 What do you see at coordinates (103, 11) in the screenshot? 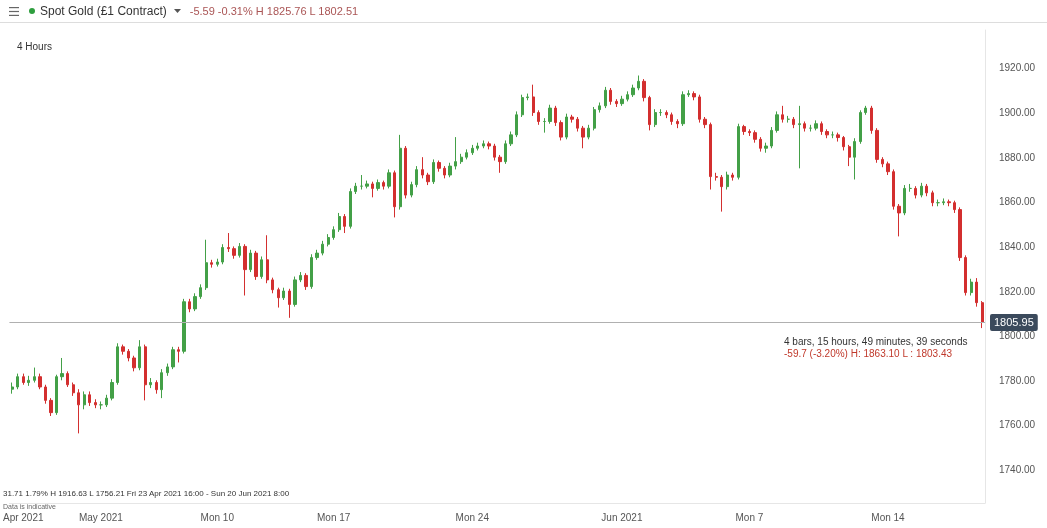
I see `chart-title: Spot Gold (£1 Contract)` at bounding box center [103, 11].